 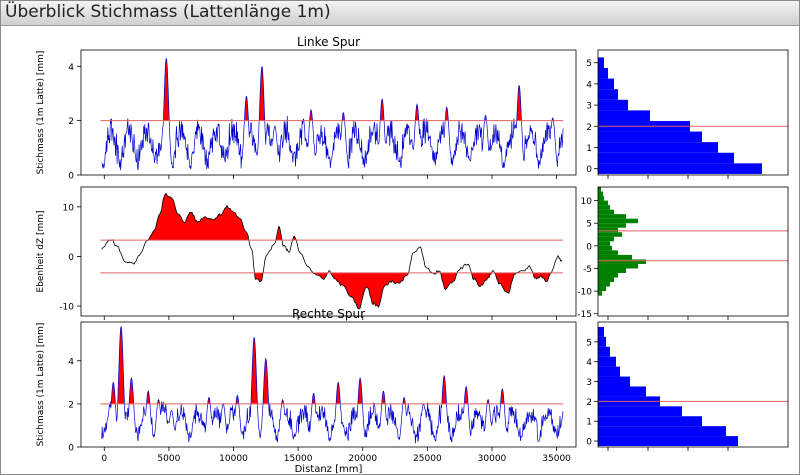 What do you see at coordinates (168, 12) in the screenshot?
I see `window-title: Überblick Stichmass (Lattenlänge 1m)` at bounding box center [168, 12].